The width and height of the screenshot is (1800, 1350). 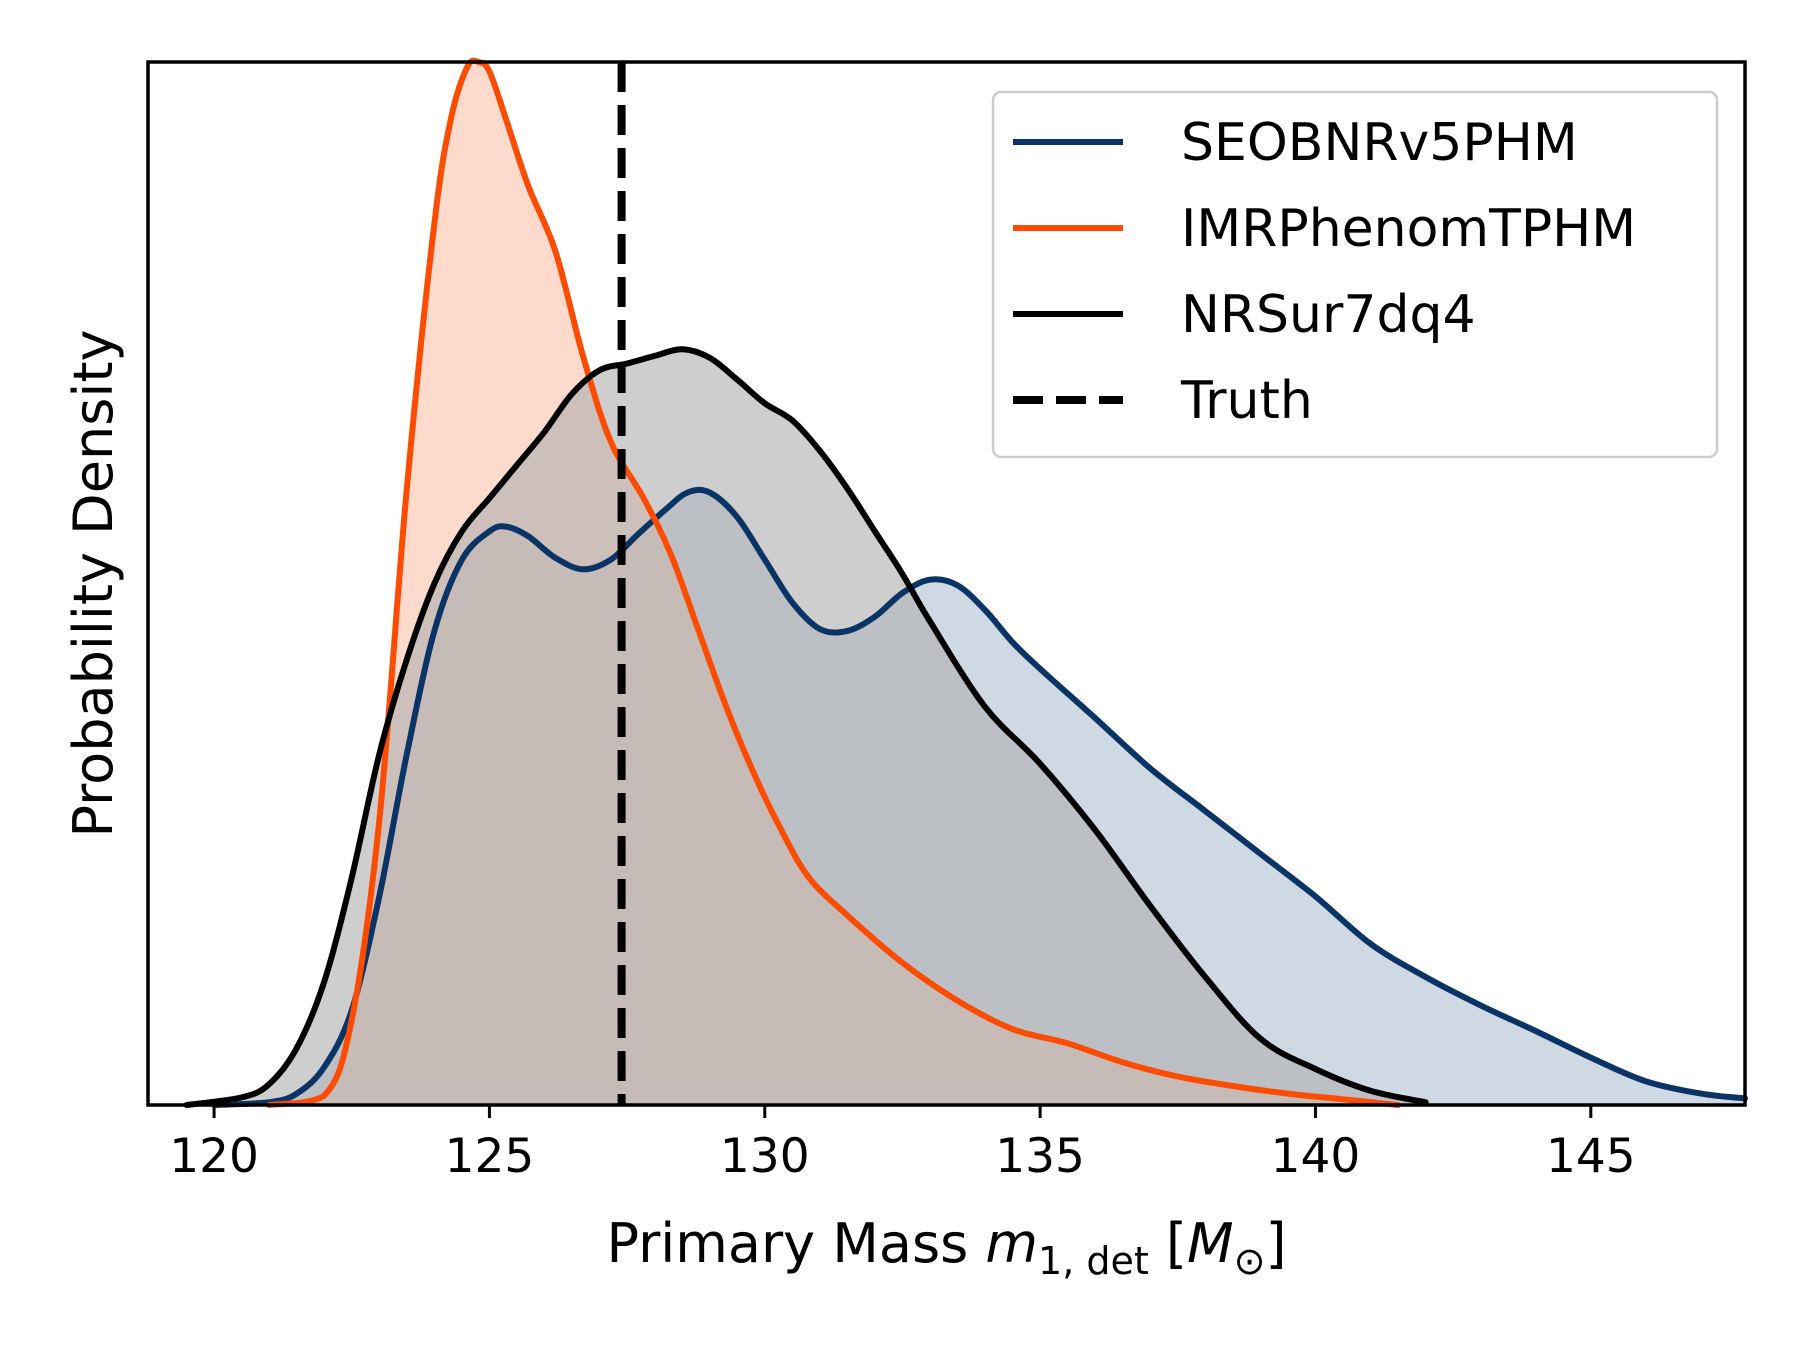 I want to click on x-axis-ticks: 120 125 130 135 140 145, so click(x=902, y=1144).